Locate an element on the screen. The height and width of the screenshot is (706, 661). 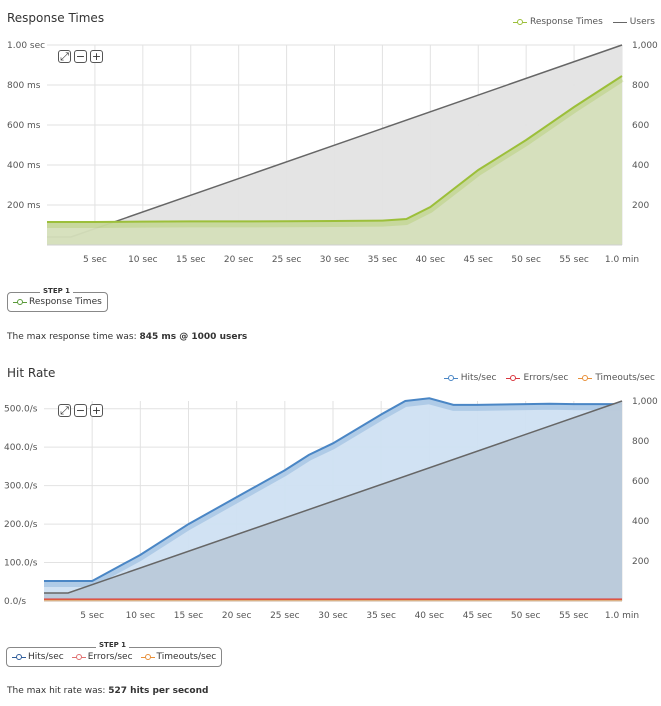
step-item-hits: Hits/sec is located at coordinates (38, 657).